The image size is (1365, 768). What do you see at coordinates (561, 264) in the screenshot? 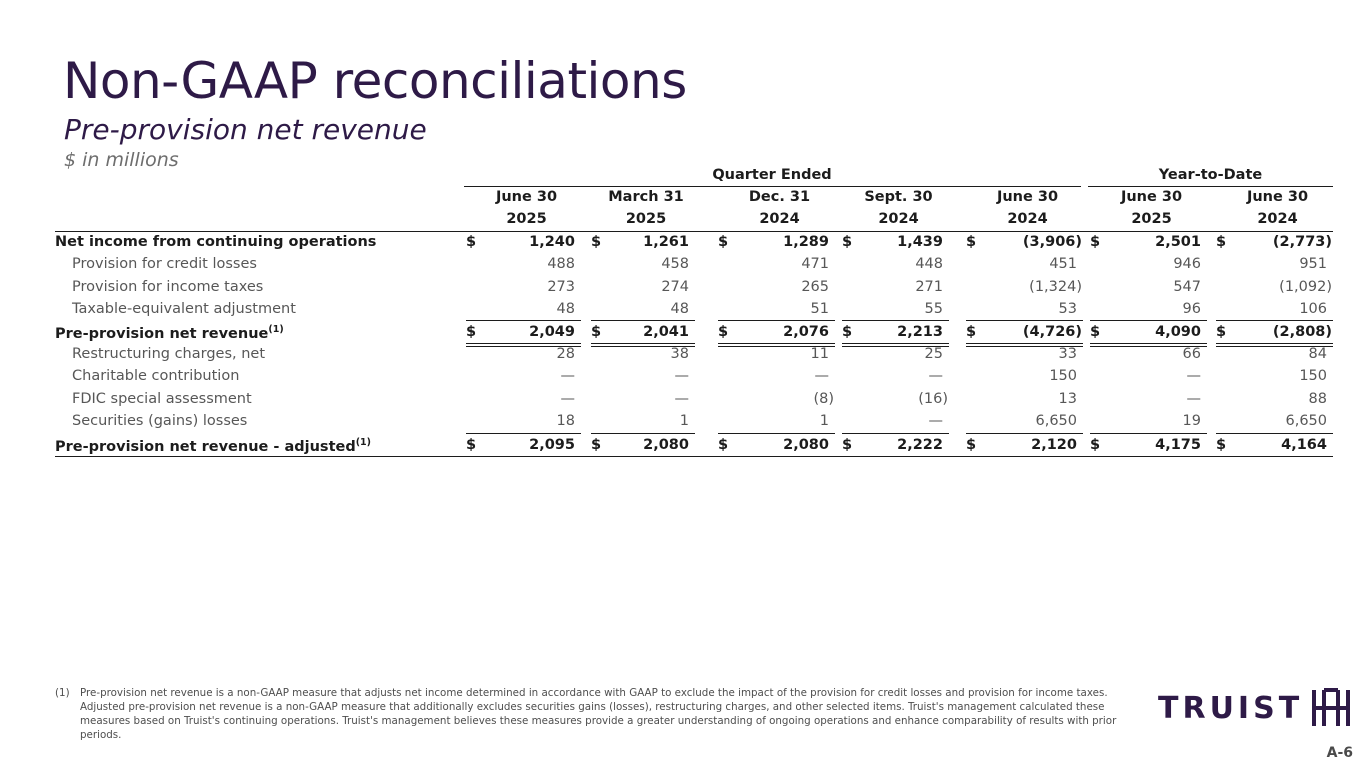
I see `table-cell: 488` at bounding box center [561, 264].